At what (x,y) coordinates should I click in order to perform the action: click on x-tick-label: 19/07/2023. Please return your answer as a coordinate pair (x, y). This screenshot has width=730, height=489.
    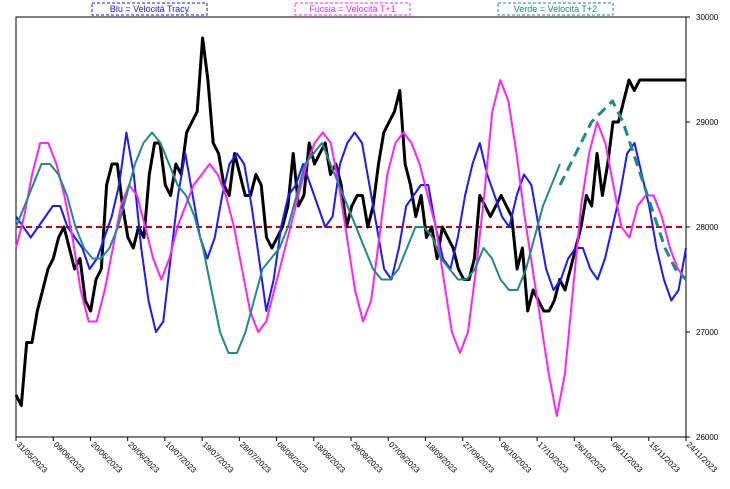
    Looking at the image, I should click on (218, 457).